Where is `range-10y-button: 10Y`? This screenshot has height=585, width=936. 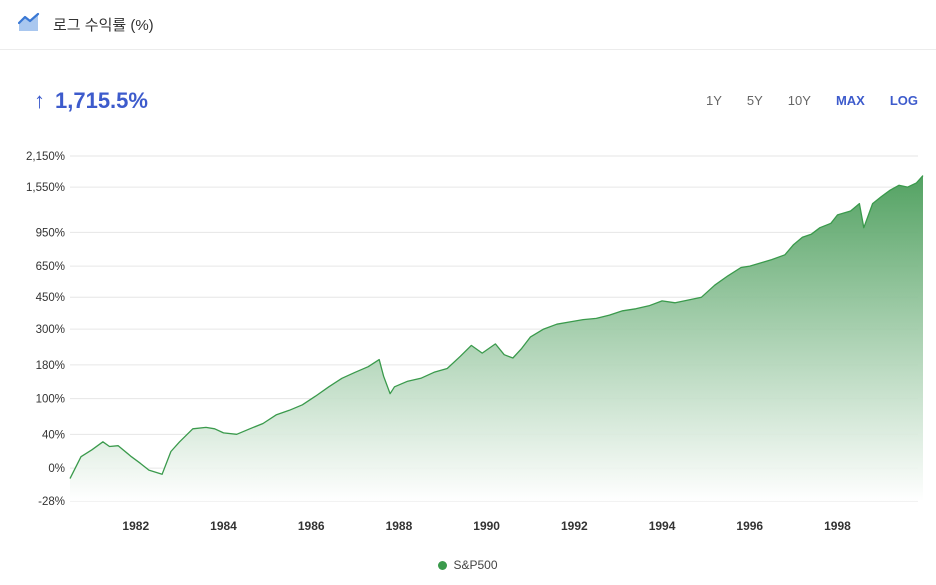 range-10y-button: 10Y is located at coordinates (799, 100).